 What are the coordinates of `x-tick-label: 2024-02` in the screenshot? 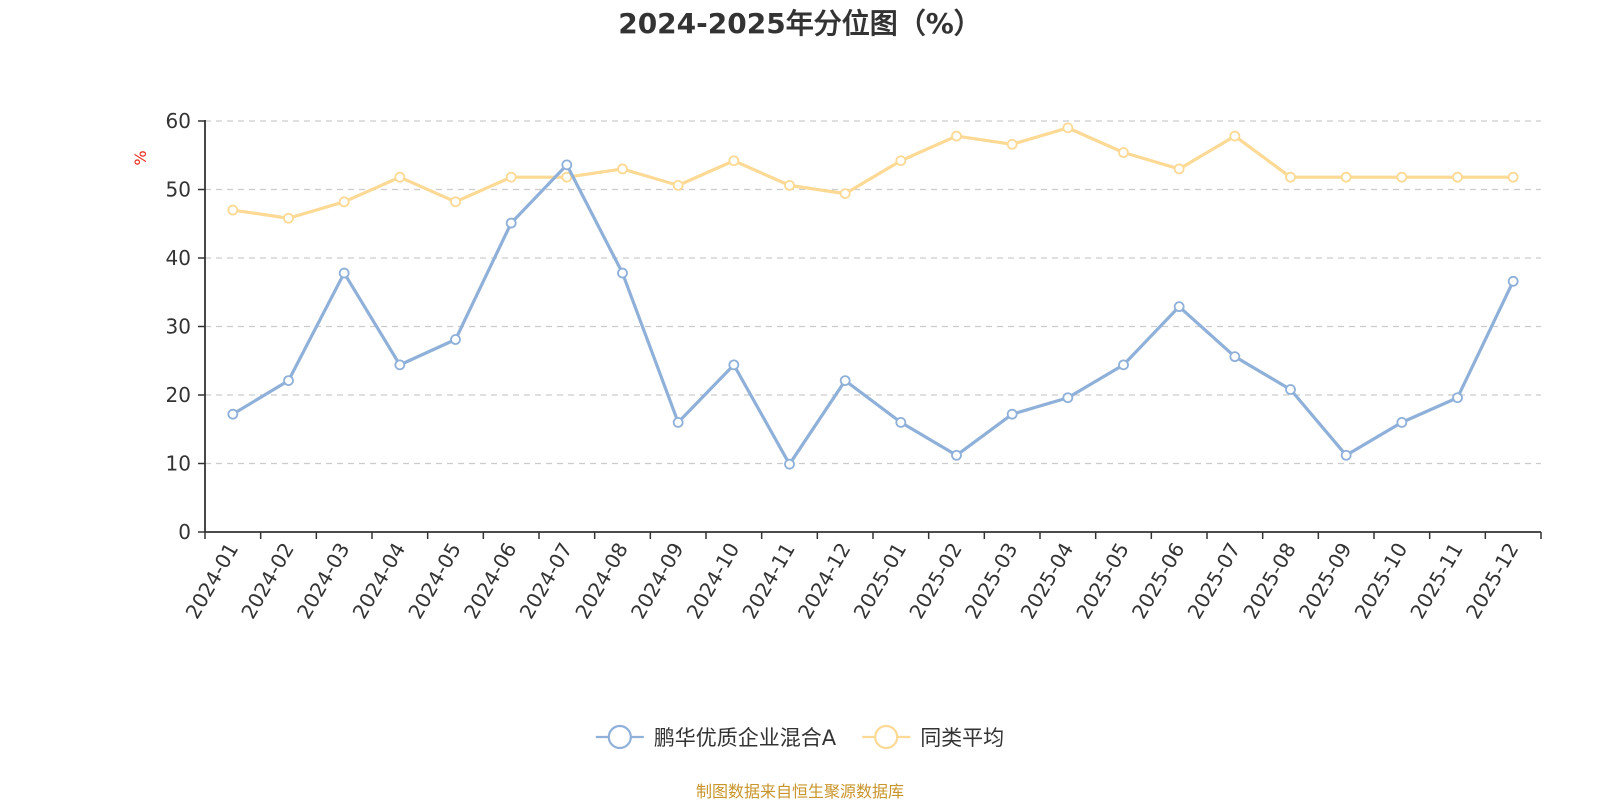 It's located at (267, 581).